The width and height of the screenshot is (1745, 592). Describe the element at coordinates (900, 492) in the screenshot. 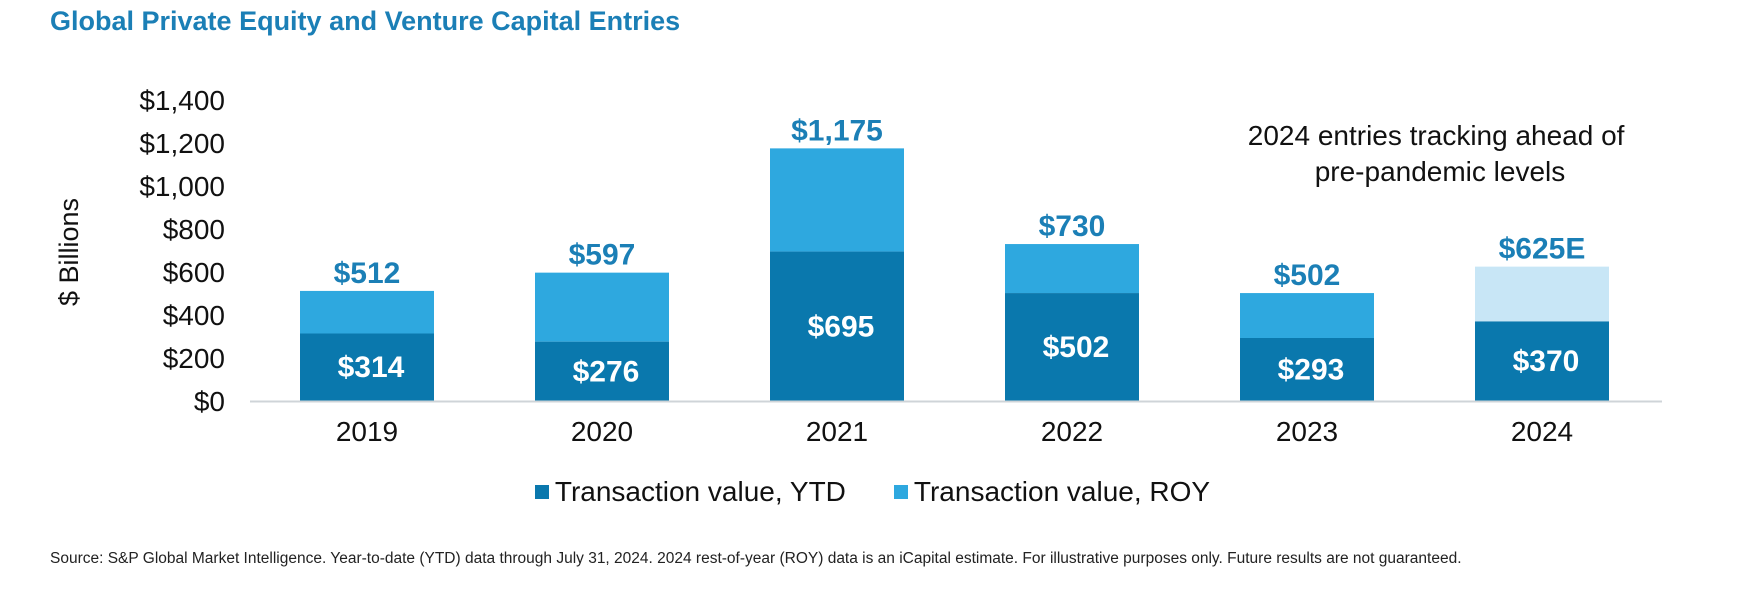

I see `legend-swatch-roy` at that location.